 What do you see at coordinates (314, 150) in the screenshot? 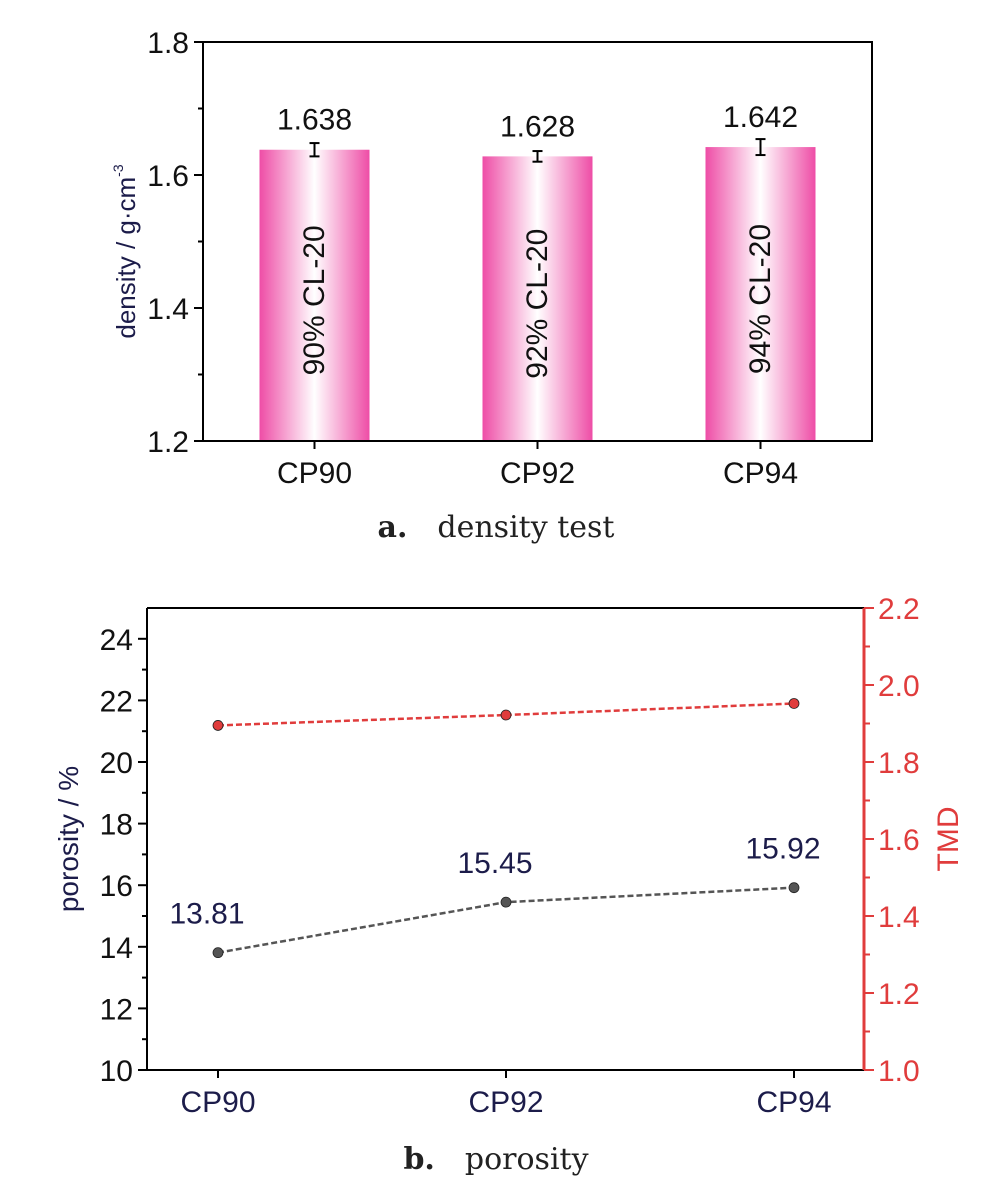
I see `error-bar-cp90` at bounding box center [314, 150].